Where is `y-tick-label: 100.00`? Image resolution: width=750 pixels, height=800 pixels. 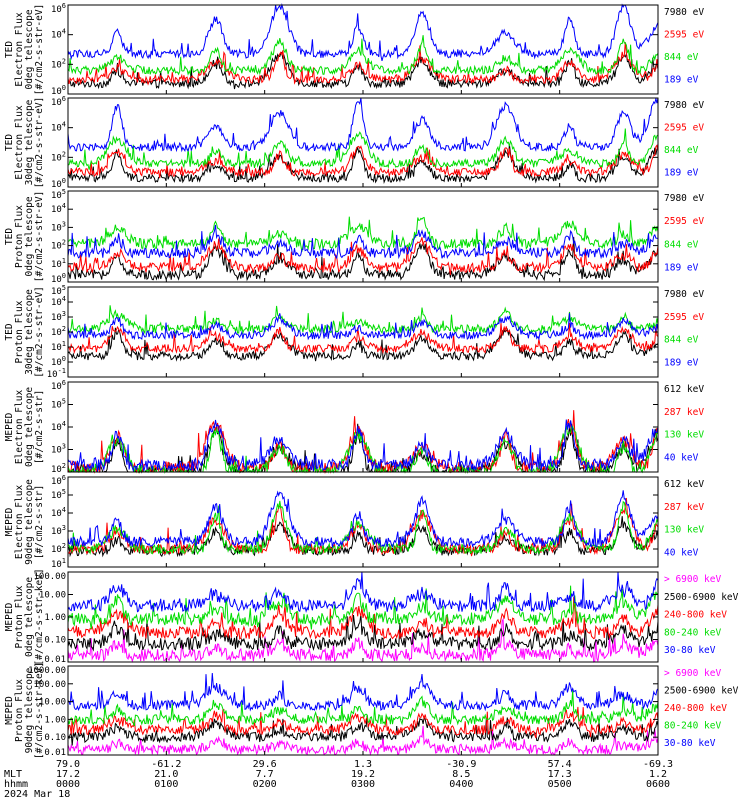
y-tick-label: 100.00 is located at coordinates (49, 685).